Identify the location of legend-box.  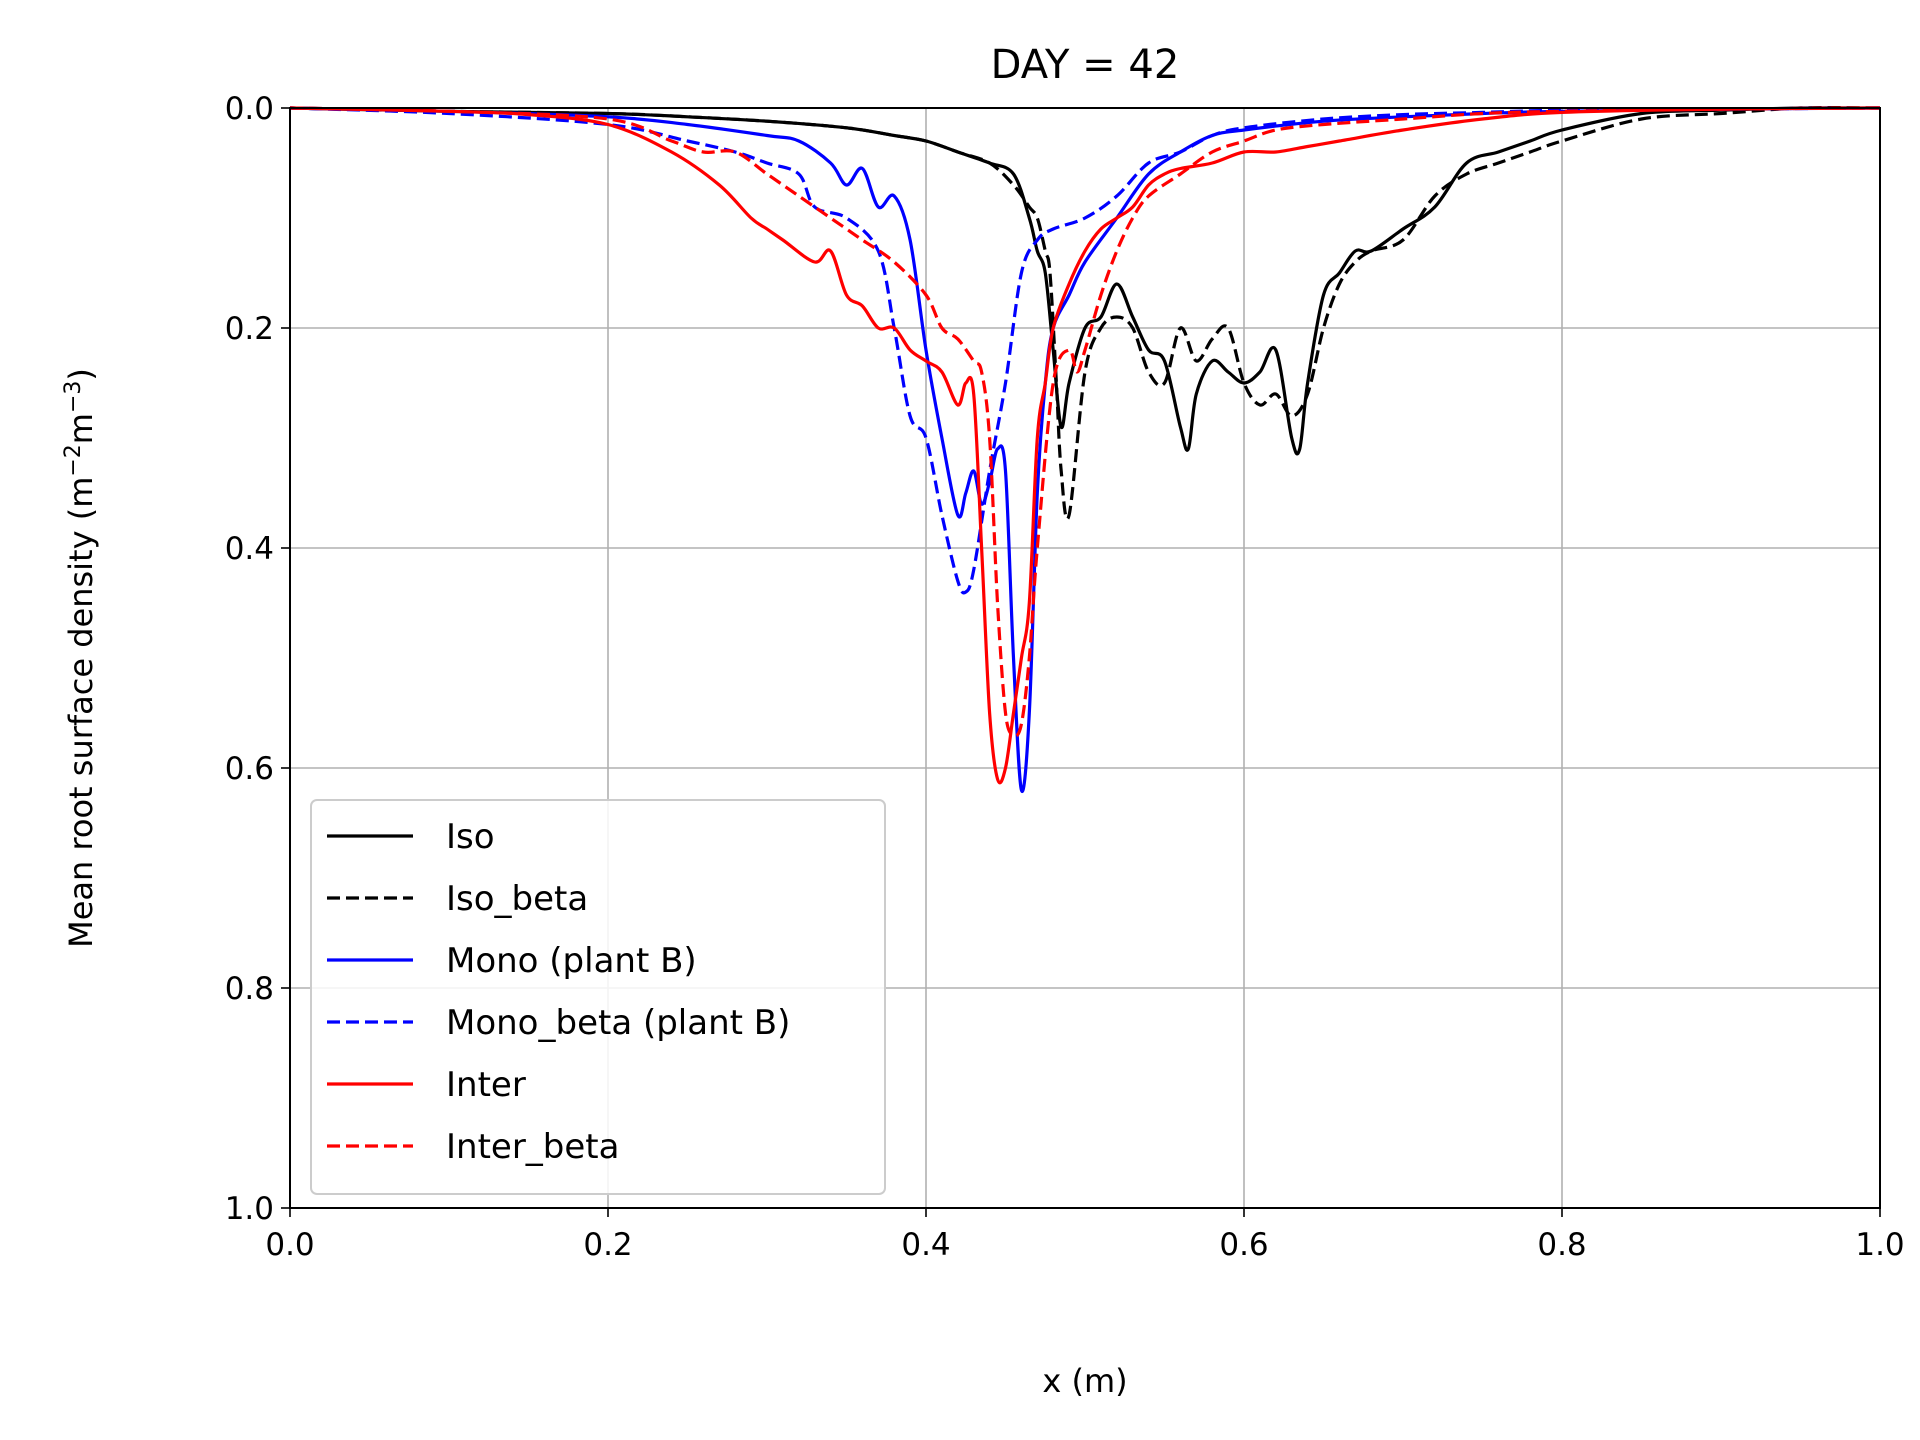
(598, 997).